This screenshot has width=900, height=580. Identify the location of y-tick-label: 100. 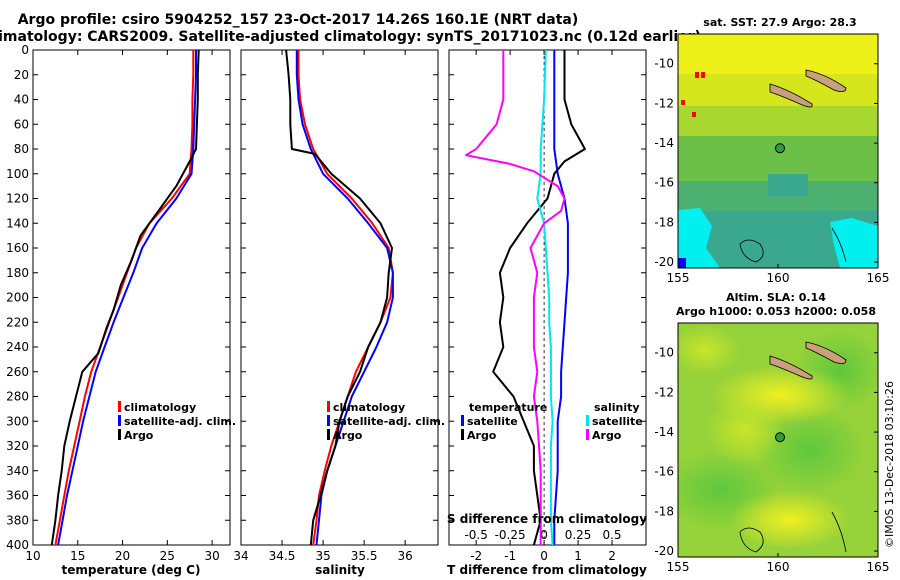
(17, 174).